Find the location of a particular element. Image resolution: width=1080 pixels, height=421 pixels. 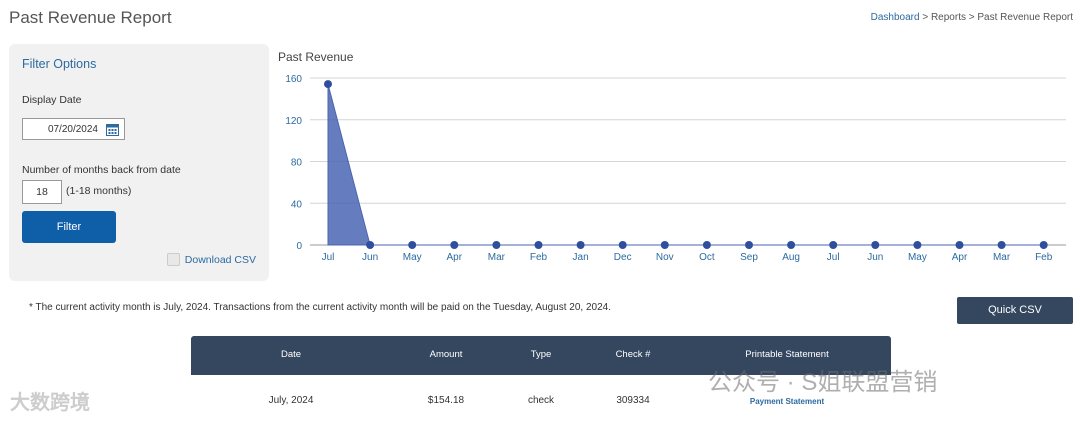

quick-csv-button: Quick CSV is located at coordinates (1015, 310).